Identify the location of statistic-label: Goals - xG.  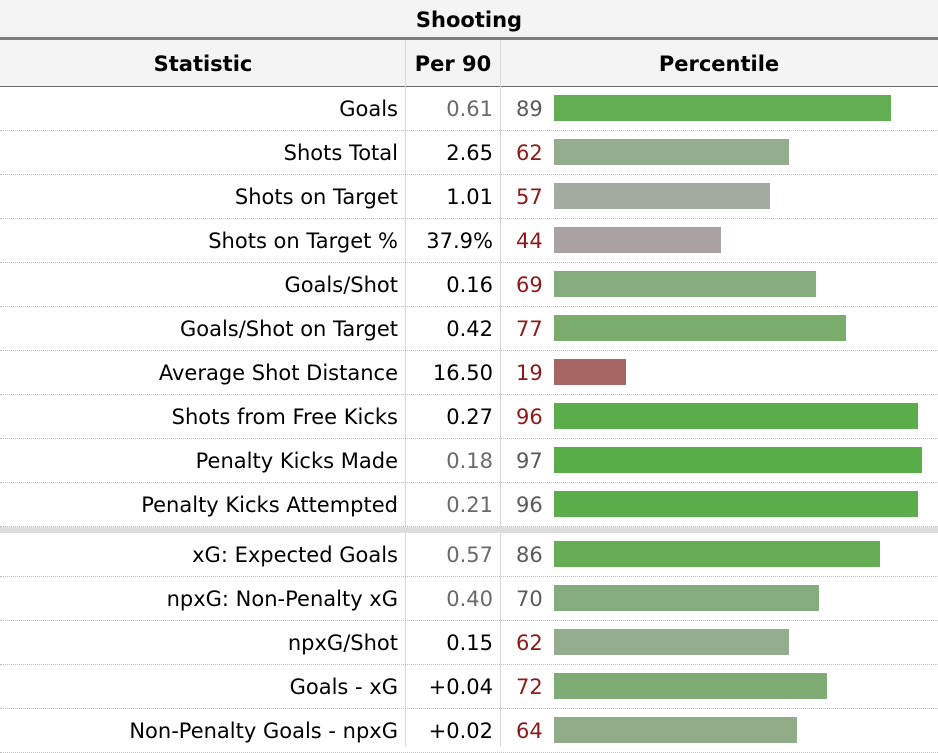
(343, 687).